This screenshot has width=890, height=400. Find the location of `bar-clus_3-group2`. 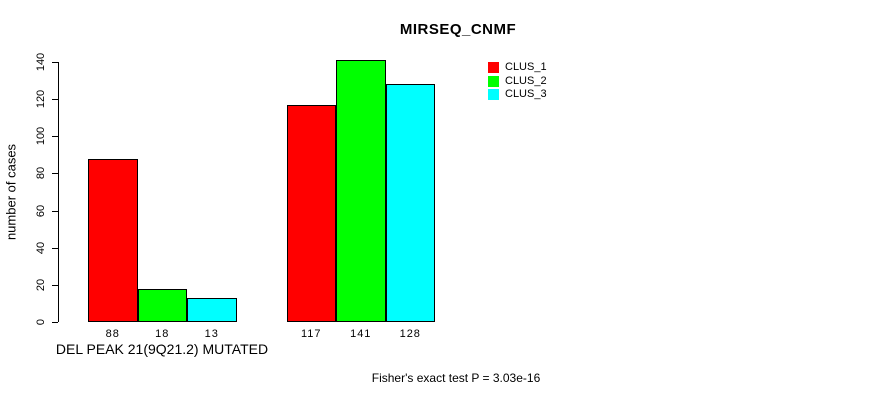

bar-clus_3-group2 is located at coordinates (410, 203).